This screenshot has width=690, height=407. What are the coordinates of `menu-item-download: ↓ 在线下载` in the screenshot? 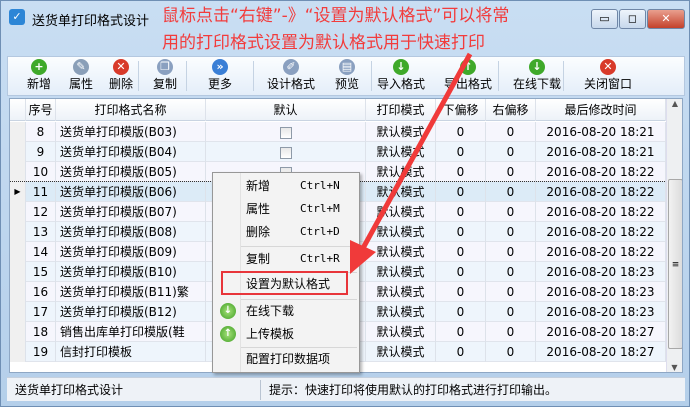 It's located at (286, 311).